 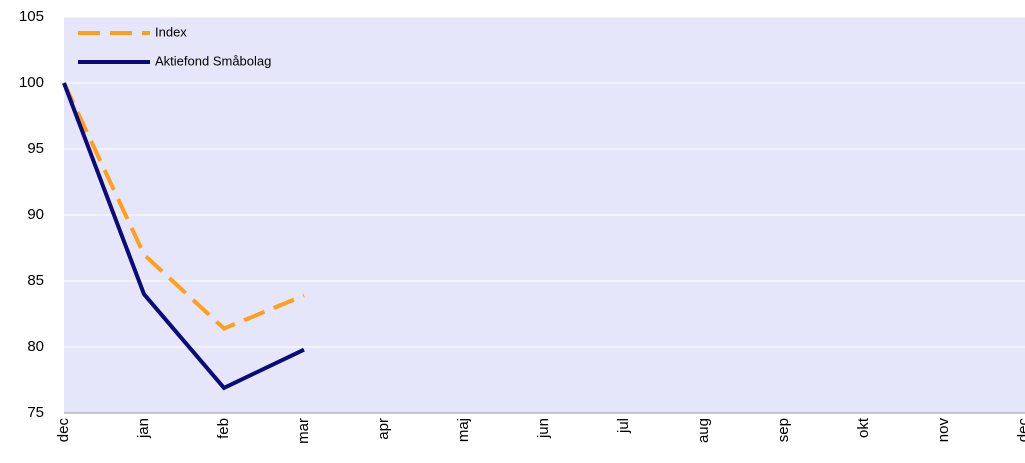 I want to click on x-tick-label: maj, so click(x=463, y=430).